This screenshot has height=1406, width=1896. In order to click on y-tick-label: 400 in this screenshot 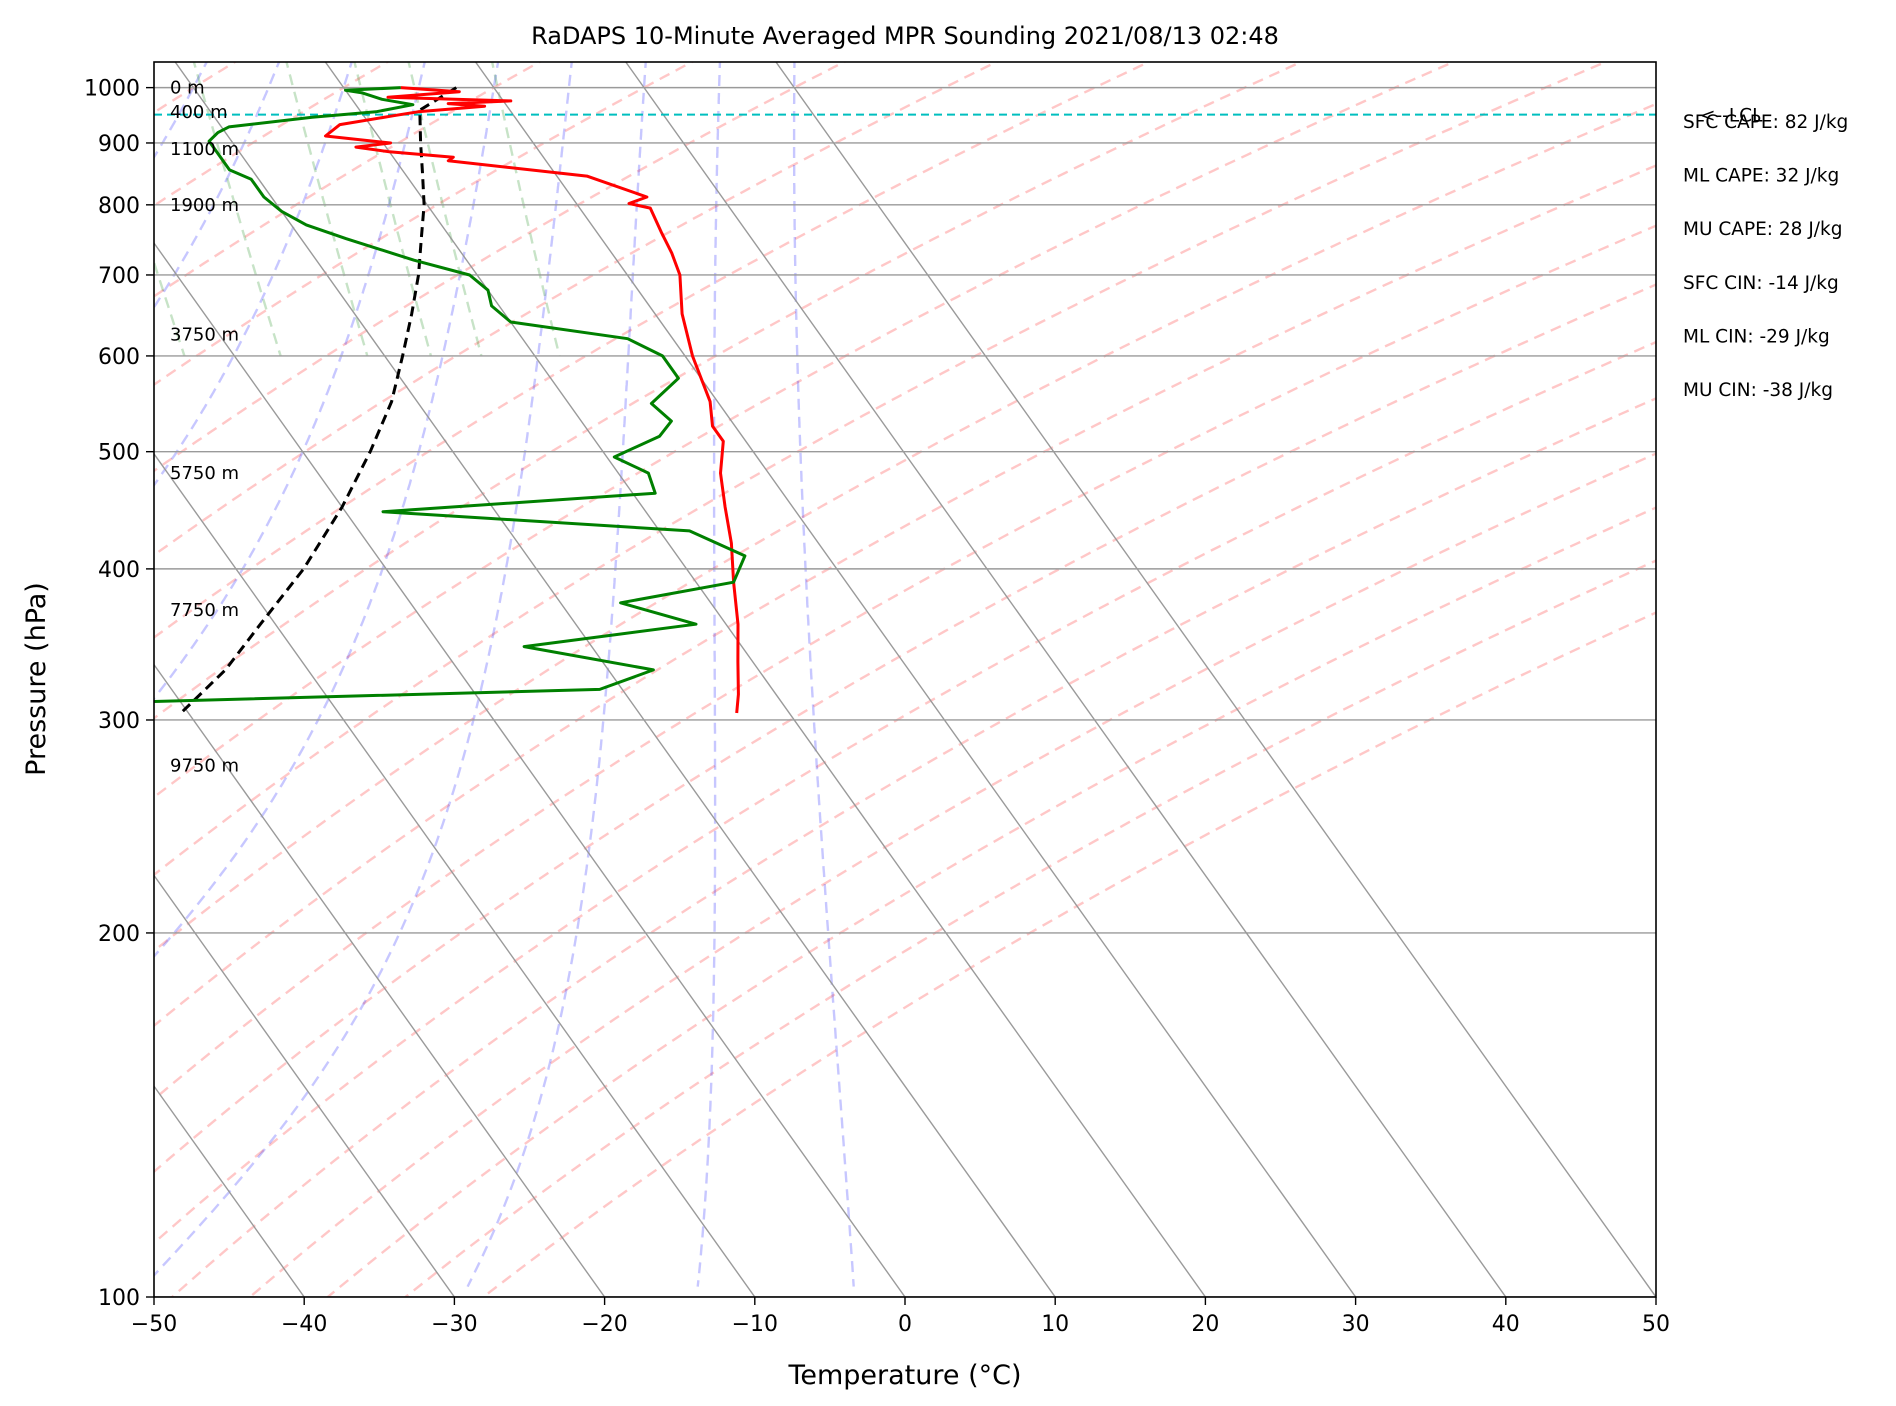, I will do `click(119, 570)`.